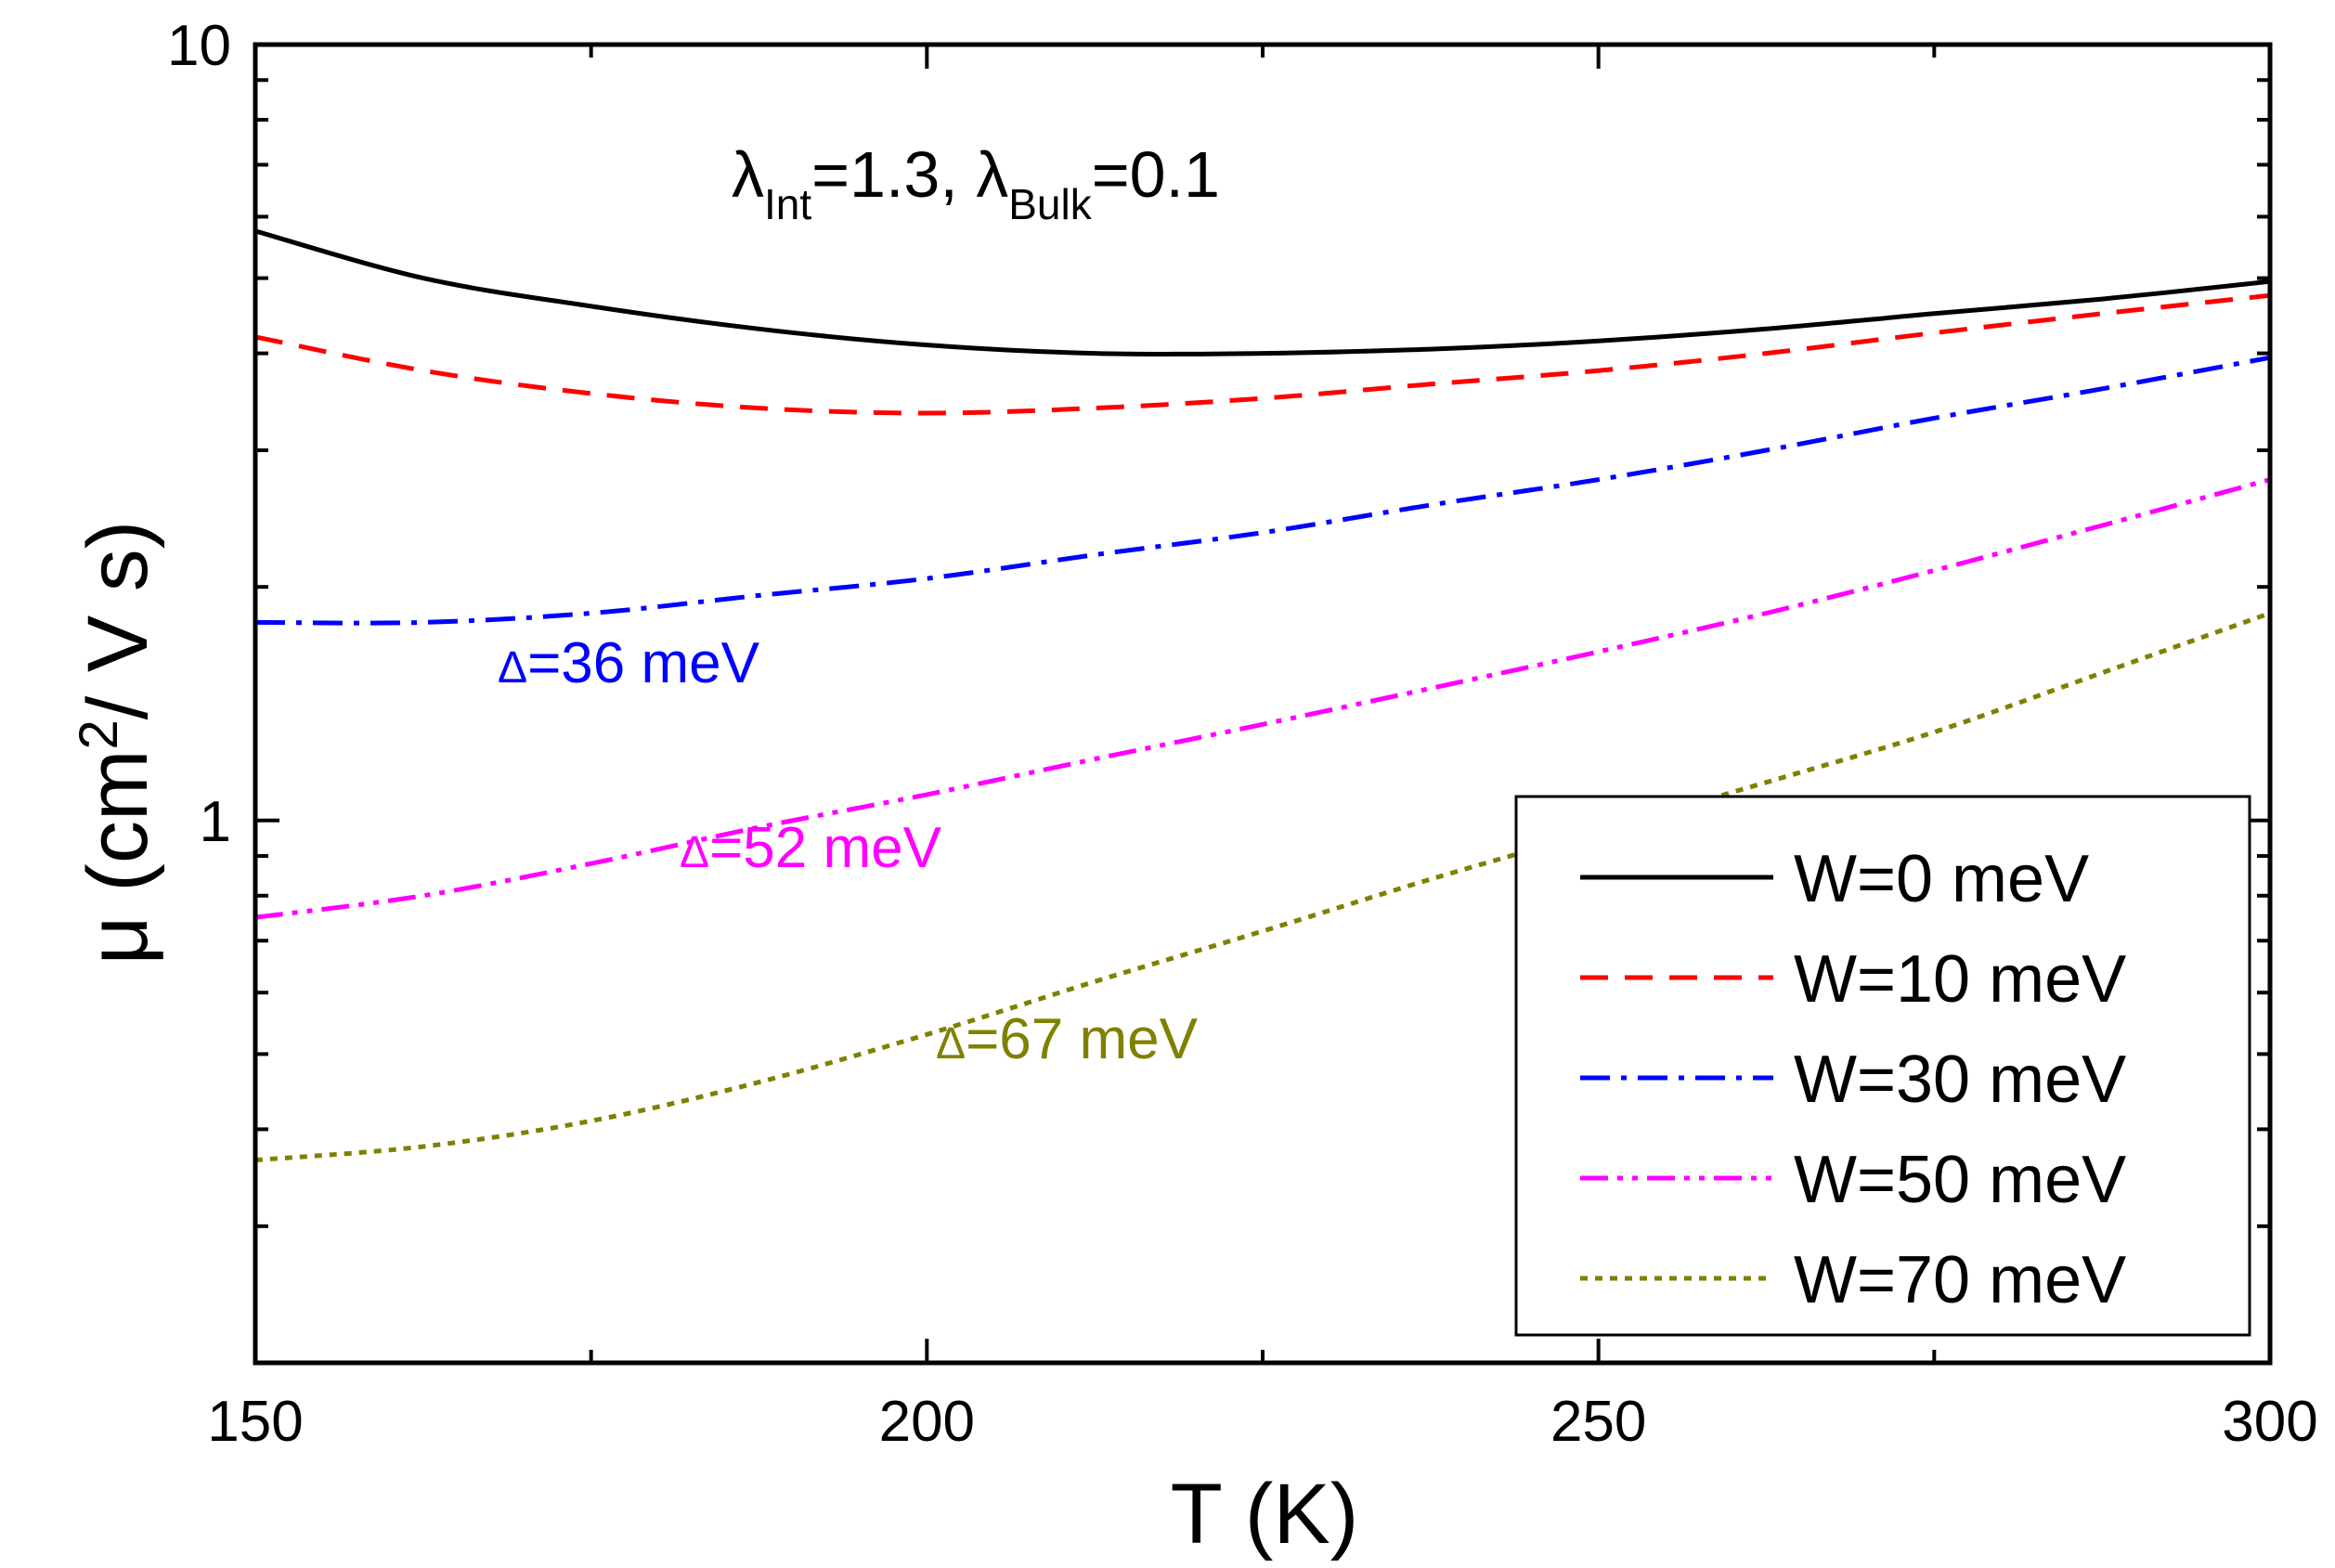  I want to click on x-tick-label: 250, so click(1598, 1422).